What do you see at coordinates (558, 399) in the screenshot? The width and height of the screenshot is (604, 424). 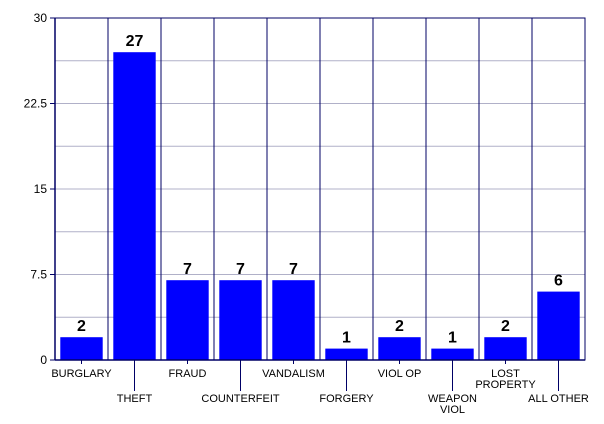 I see `x-tick-label: ALL OTHER` at bounding box center [558, 399].